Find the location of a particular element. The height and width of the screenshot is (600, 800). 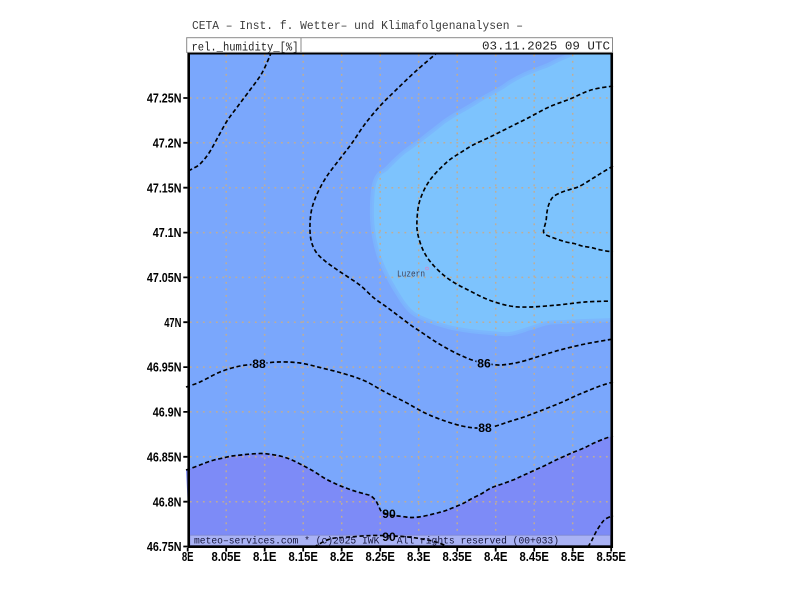

svg-text: 46.8N is located at coordinates (167, 501).